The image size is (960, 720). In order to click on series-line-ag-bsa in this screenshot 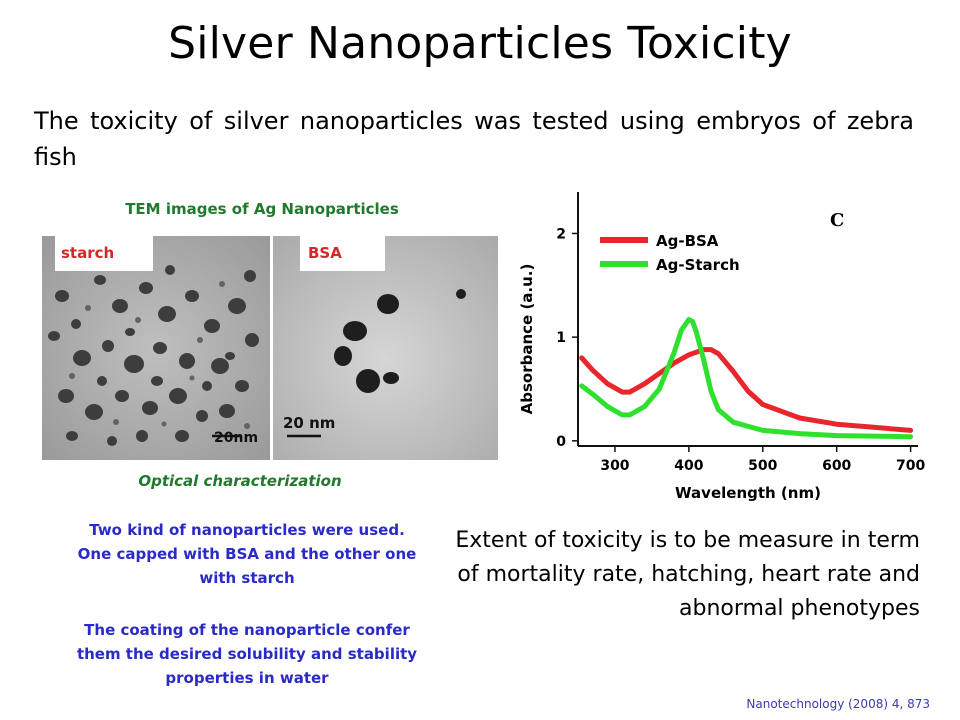, I will do `click(746, 390)`.